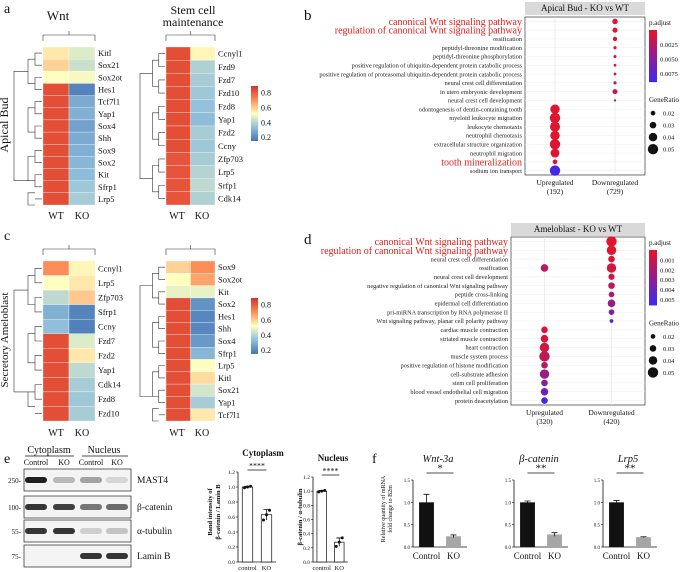 The height and width of the screenshot is (572, 685). What do you see at coordinates (49, 450) in the screenshot?
I see `fraction-label: Cytoplasm` at bounding box center [49, 450].